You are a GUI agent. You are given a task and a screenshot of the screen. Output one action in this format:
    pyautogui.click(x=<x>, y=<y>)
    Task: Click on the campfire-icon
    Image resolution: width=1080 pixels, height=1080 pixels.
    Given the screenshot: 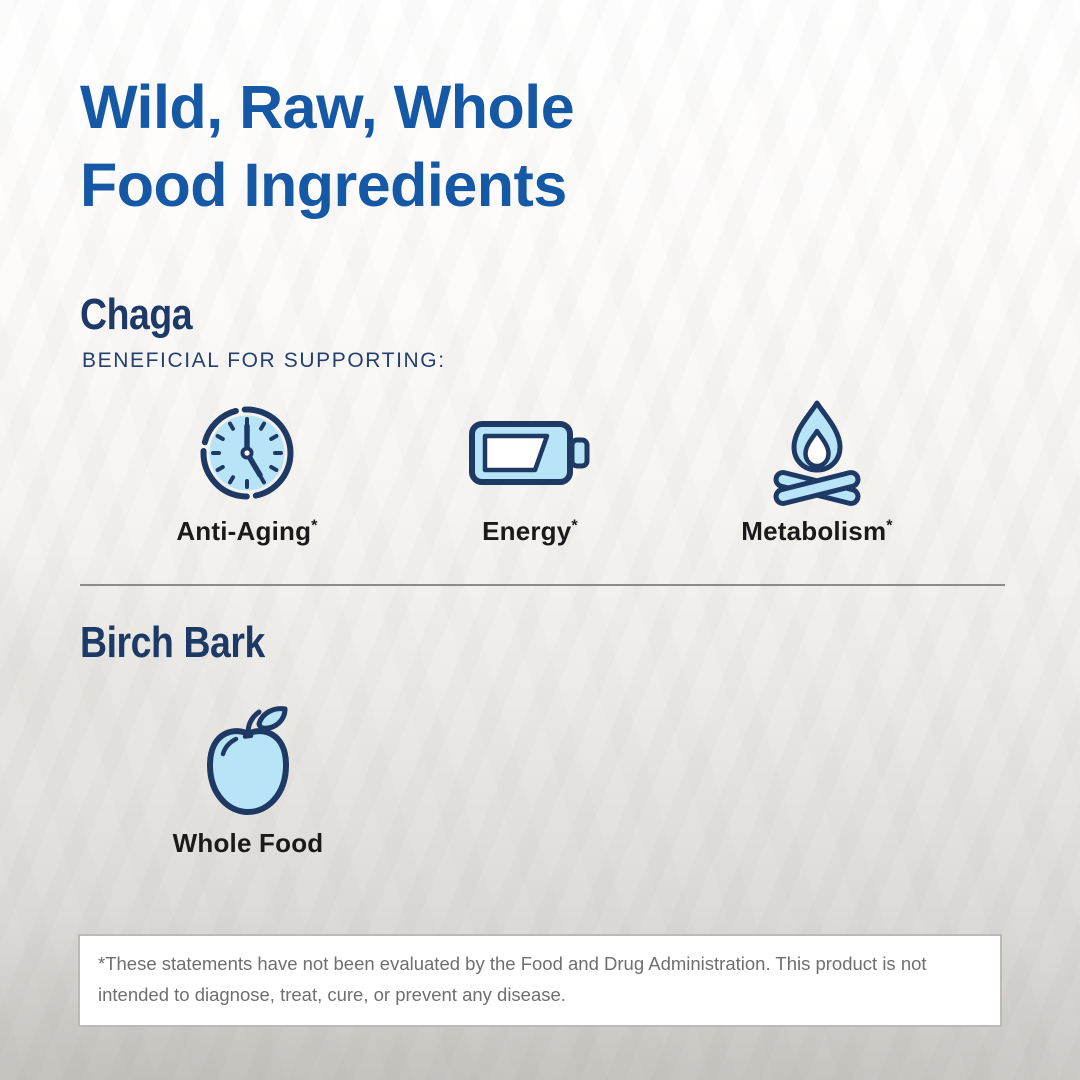 What is the action you would take?
    pyautogui.click(x=817, y=453)
    